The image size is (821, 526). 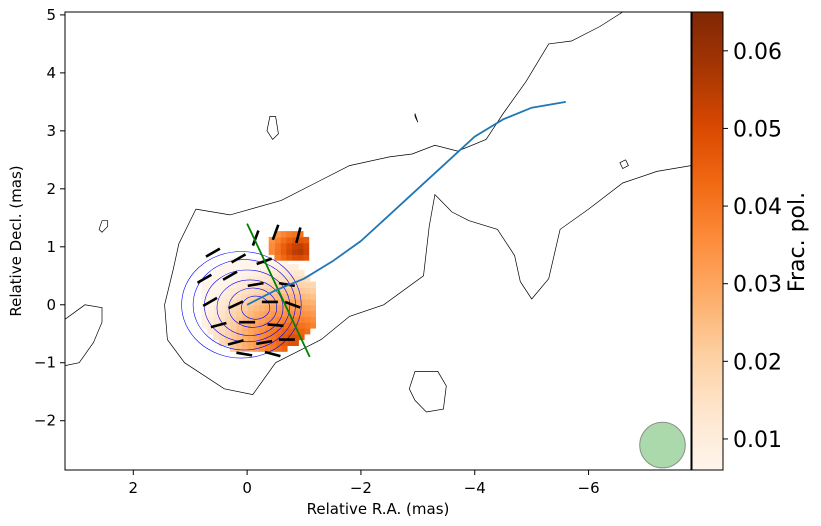 I want to click on y-tick-label: 3, so click(x=51, y=131).